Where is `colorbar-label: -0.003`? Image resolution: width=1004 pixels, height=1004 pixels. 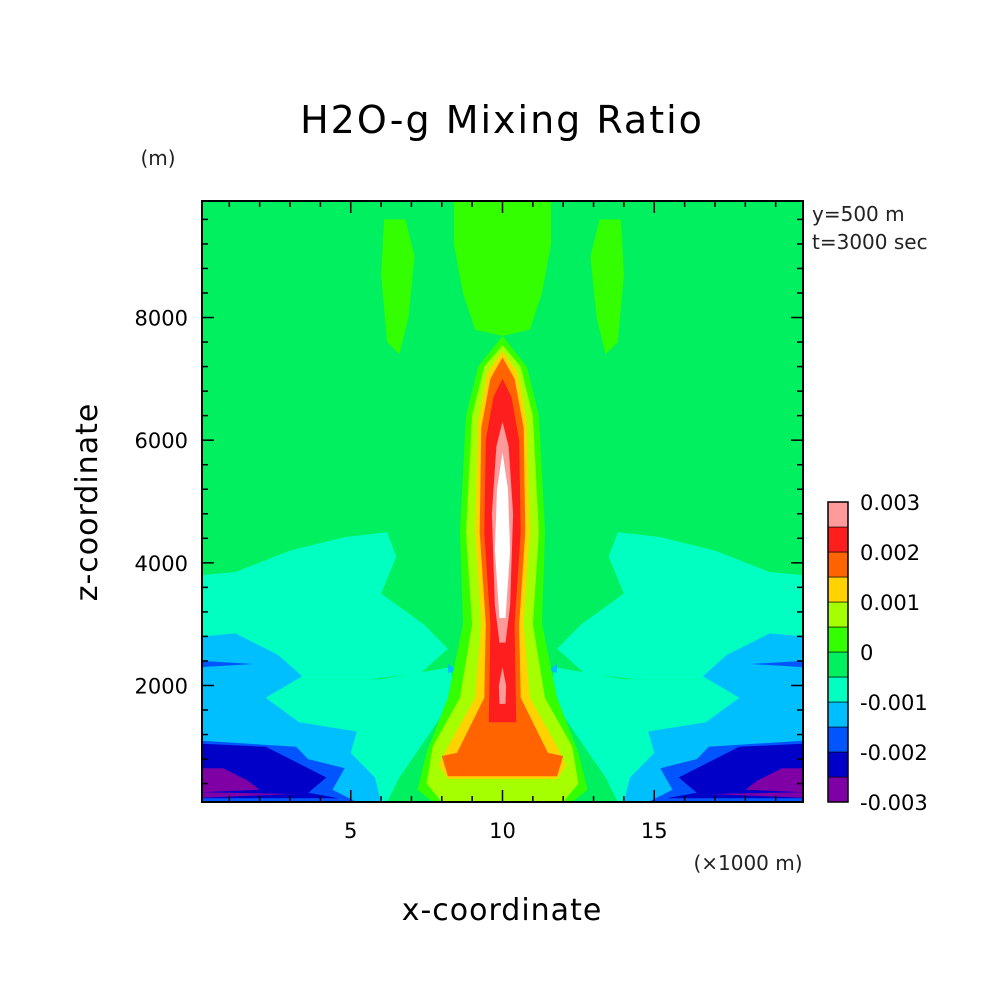 colorbar-label: -0.003 is located at coordinates (894, 803).